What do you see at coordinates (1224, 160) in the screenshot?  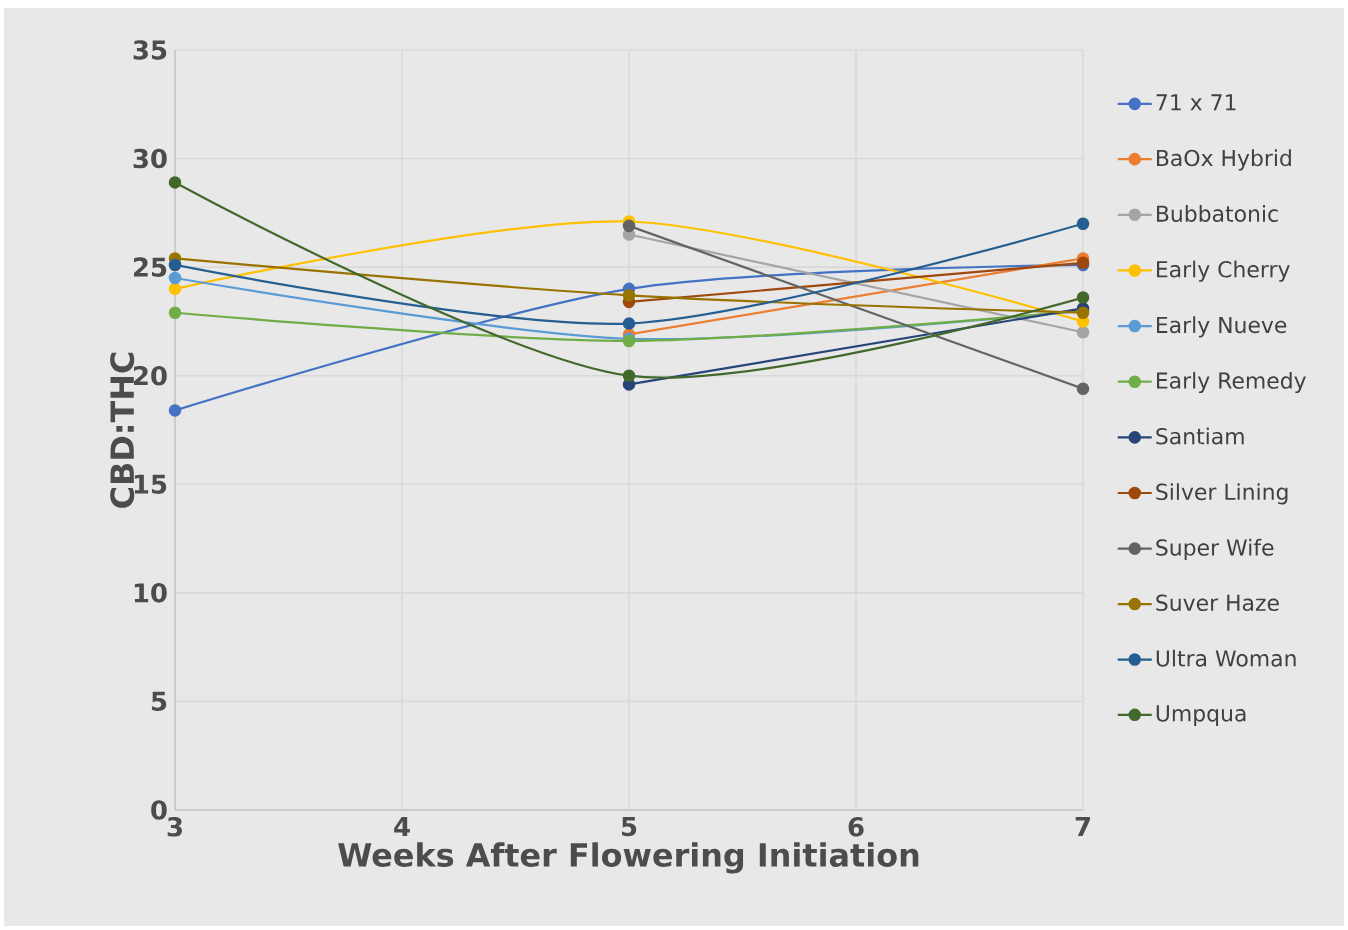 I see `legend-label: BaOx Hybrid` at bounding box center [1224, 160].